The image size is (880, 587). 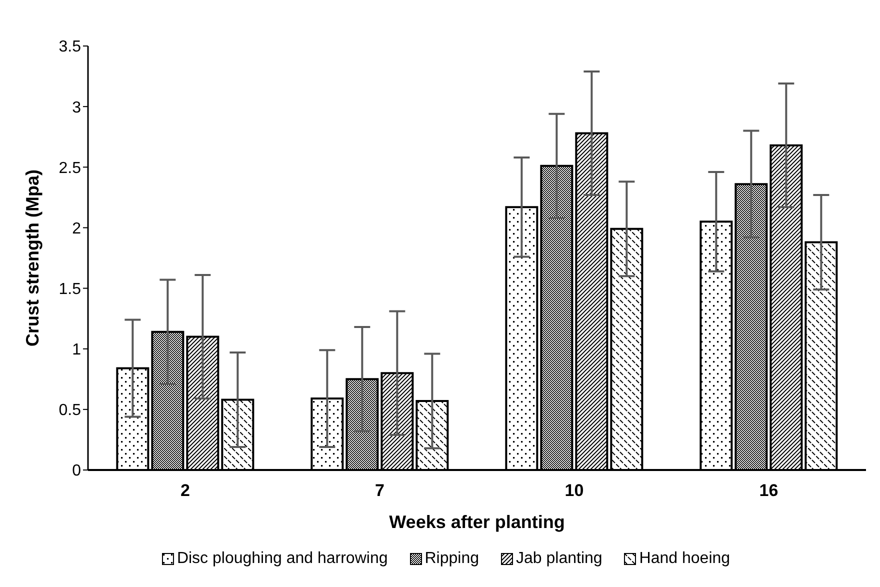 What do you see at coordinates (77, 350) in the screenshot?
I see `y-tick-label: 1` at bounding box center [77, 350].